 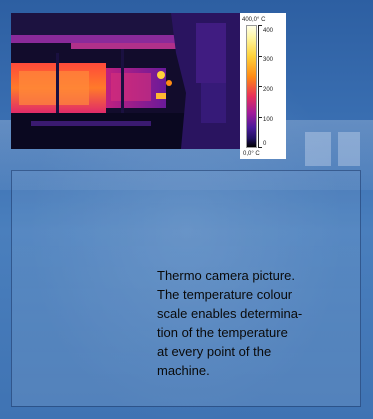 I want to click on scale-tick-label: 400, so click(x=268, y=31).